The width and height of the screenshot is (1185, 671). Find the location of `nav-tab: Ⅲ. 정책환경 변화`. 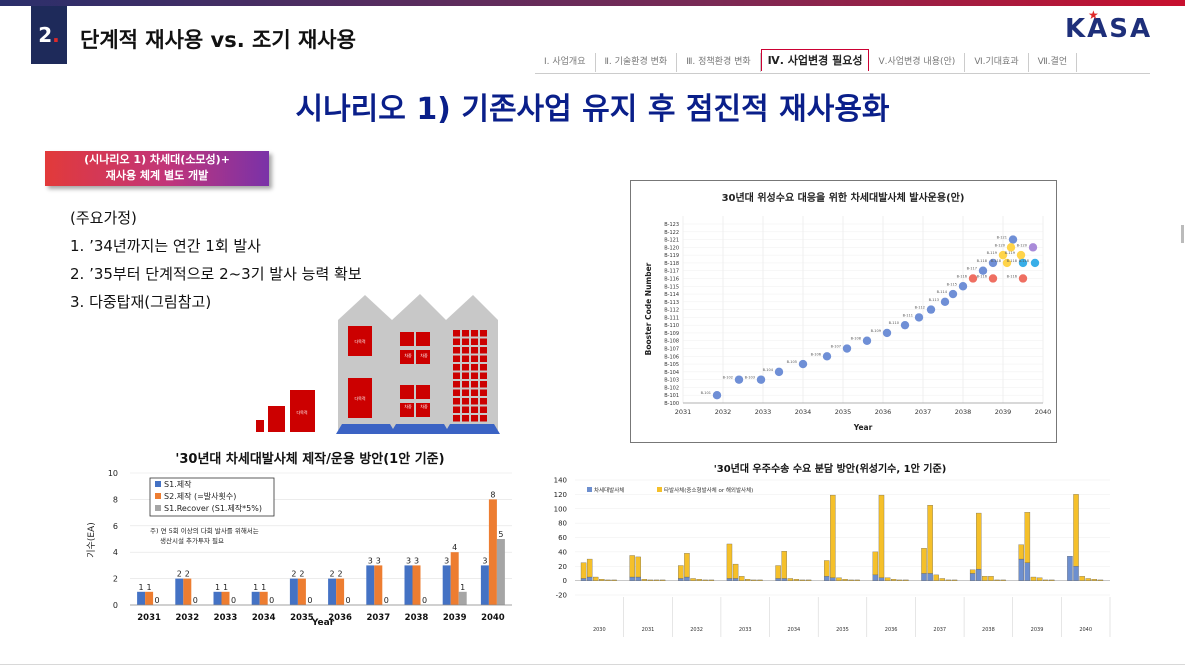

nav-tab: Ⅲ. 정책환경 변화 is located at coordinates (719, 62).